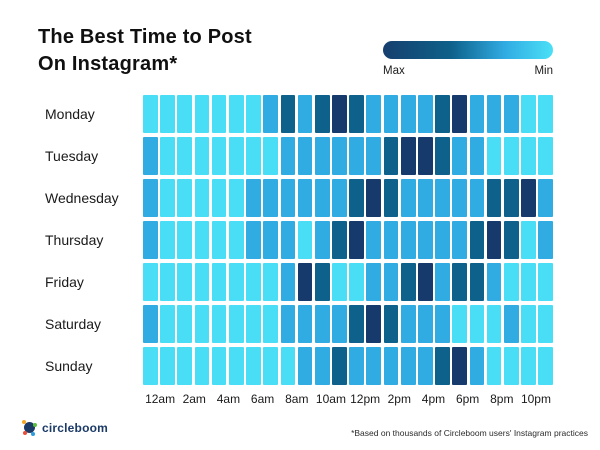 Image resolution: width=600 pixels, height=450 pixels. What do you see at coordinates (535, 399) in the screenshot?
I see `x-tick-label: 10pm` at bounding box center [535, 399].